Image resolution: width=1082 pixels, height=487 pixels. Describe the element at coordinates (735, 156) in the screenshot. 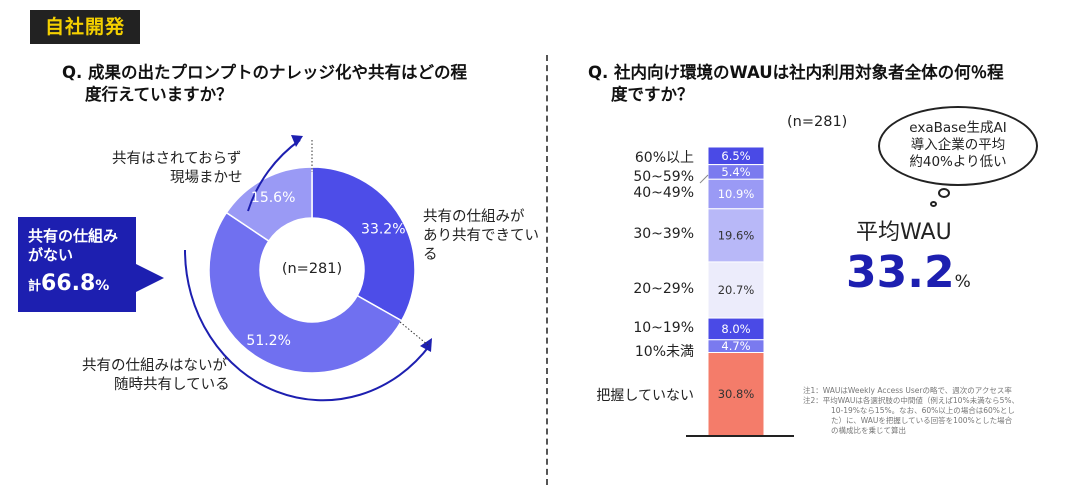

I see `bar-segment-label: 6.5%` at that location.